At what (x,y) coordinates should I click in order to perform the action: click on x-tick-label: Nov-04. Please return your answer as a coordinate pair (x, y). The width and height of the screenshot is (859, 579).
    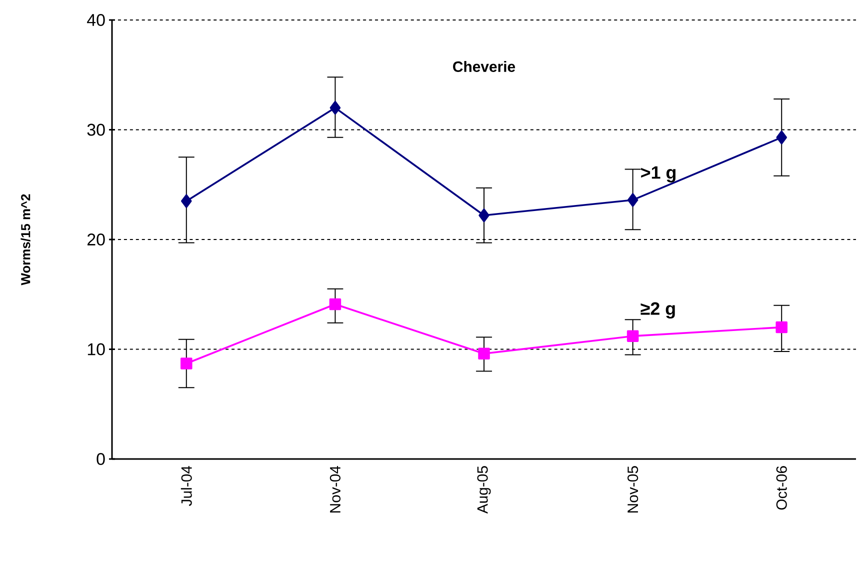
    Looking at the image, I should click on (335, 489).